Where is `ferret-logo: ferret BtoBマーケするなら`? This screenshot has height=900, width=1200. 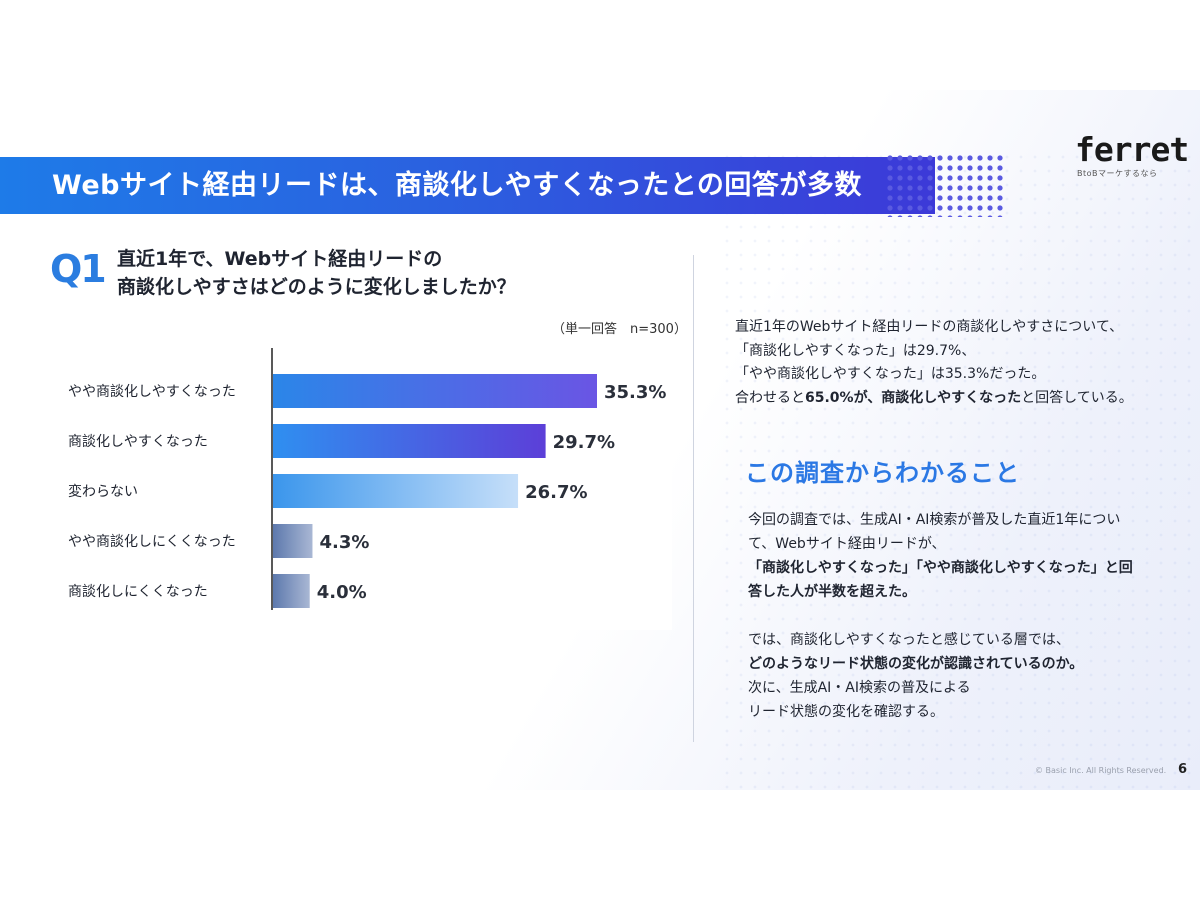
ferret-logo: ferret BtoBマーケするなら is located at coordinates (1132, 154).